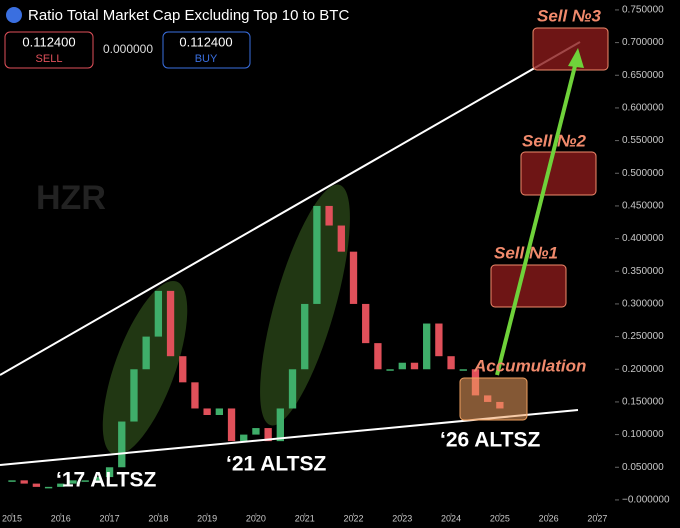 The width and height of the screenshot is (680, 528). Describe the element at coordinates (106, 480) in the screenshot. I see `annotation: ‘17 ALTSZ` at that location.